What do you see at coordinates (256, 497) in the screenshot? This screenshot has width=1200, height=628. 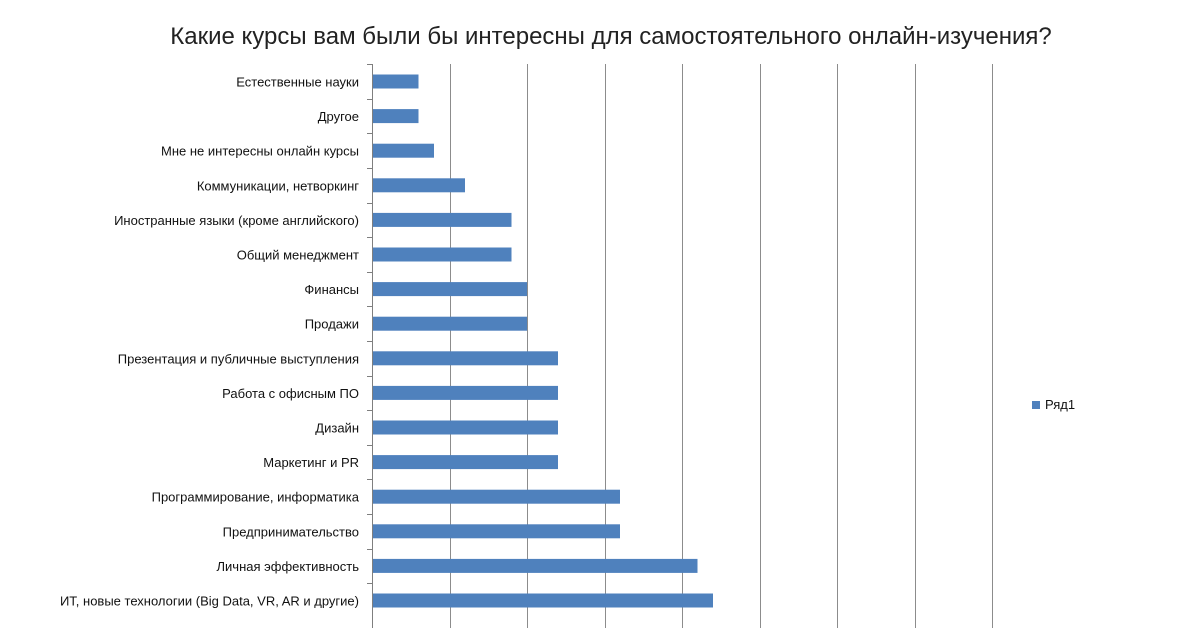 I see `category-label: Программирование, информатика` at bounding box center [256, 497].